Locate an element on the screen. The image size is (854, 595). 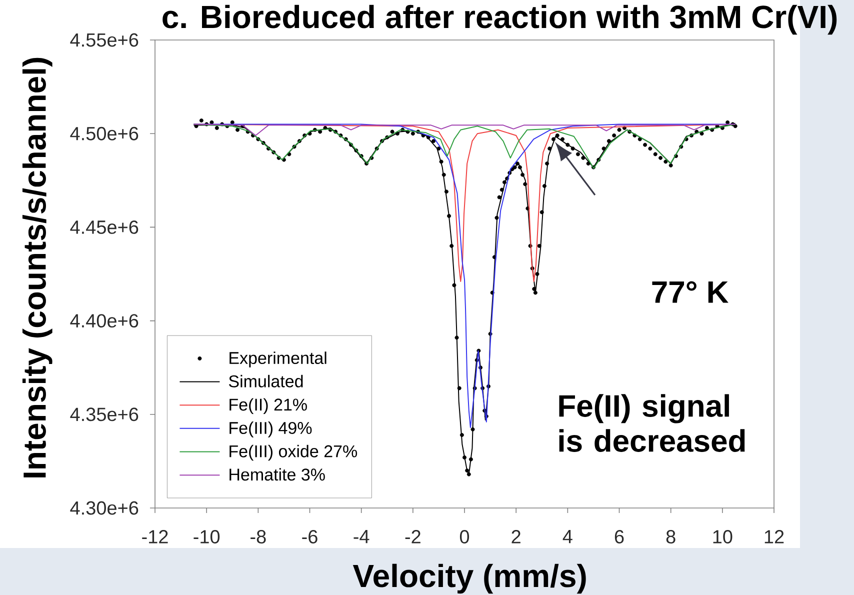
legend-label: Fe(II) 21% is located at coordinates (268, 406).